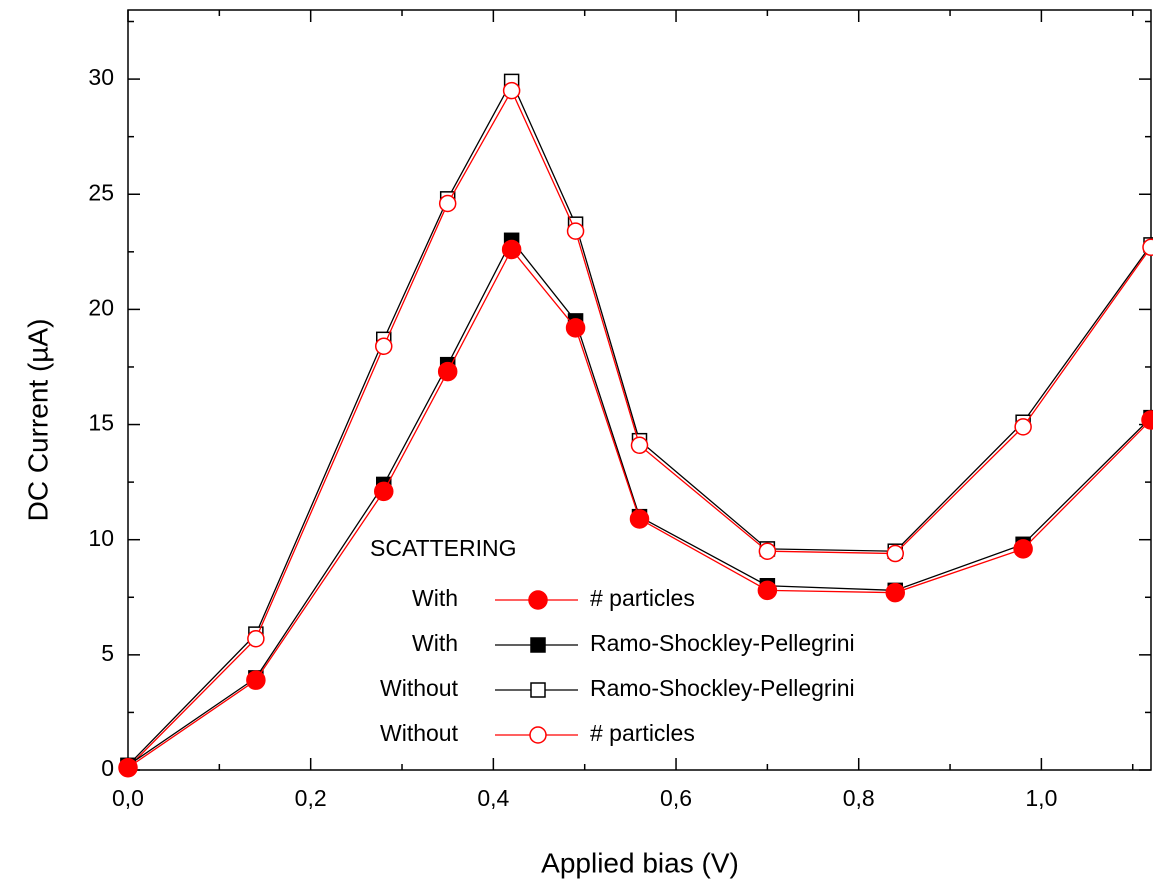  I want to click on x-tick-label: 0,0, so click(128, 798).